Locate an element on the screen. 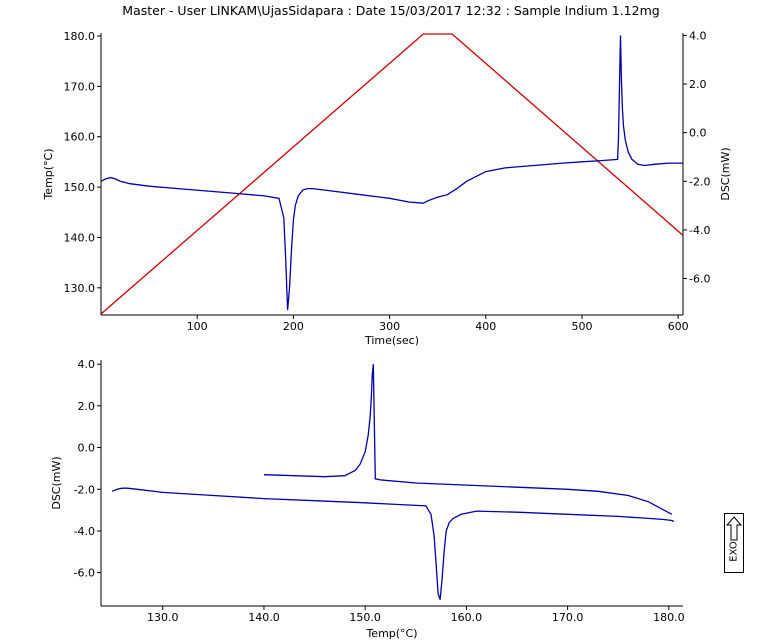 Image resolution: width=782 pixels, height=642 pixels. chart2-heating-series-line is located at coordinates (393, 543).